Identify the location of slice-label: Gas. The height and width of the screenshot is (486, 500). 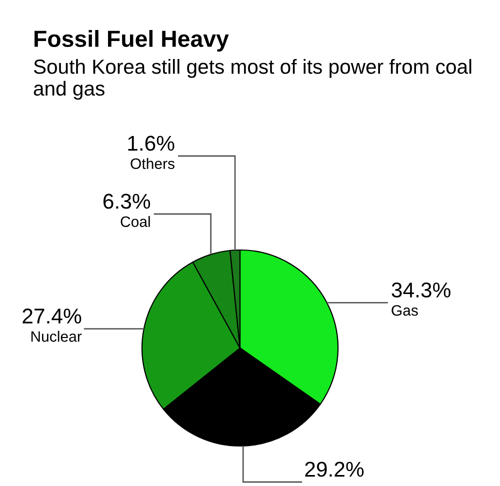
(405, 310).